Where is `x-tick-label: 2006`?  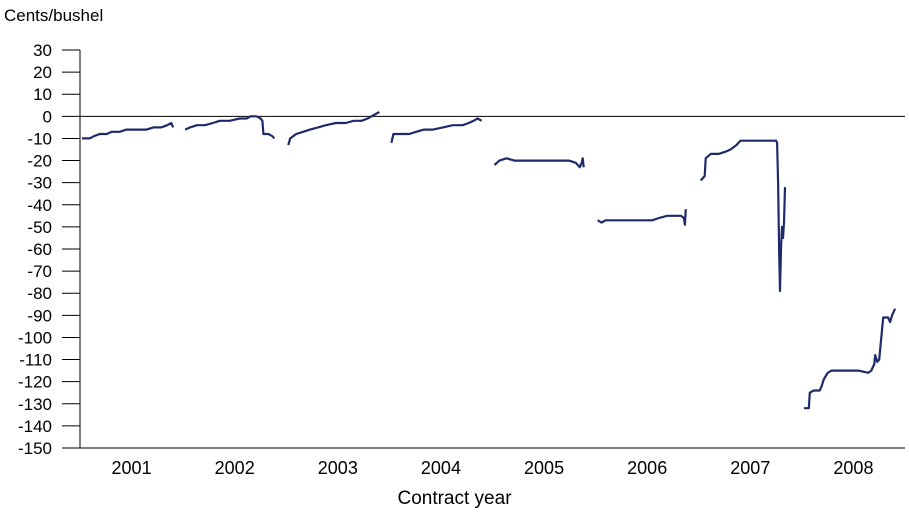
x-tick-label: 2006 is located at coordinates (647, 468).